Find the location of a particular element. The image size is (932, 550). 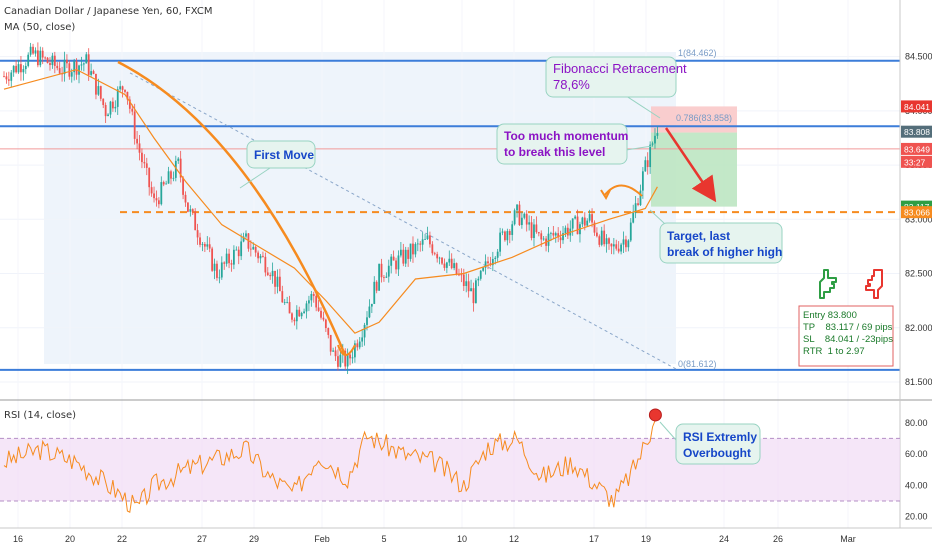

ma-legend: MA (50, close) is located at coordinates (39, 27).